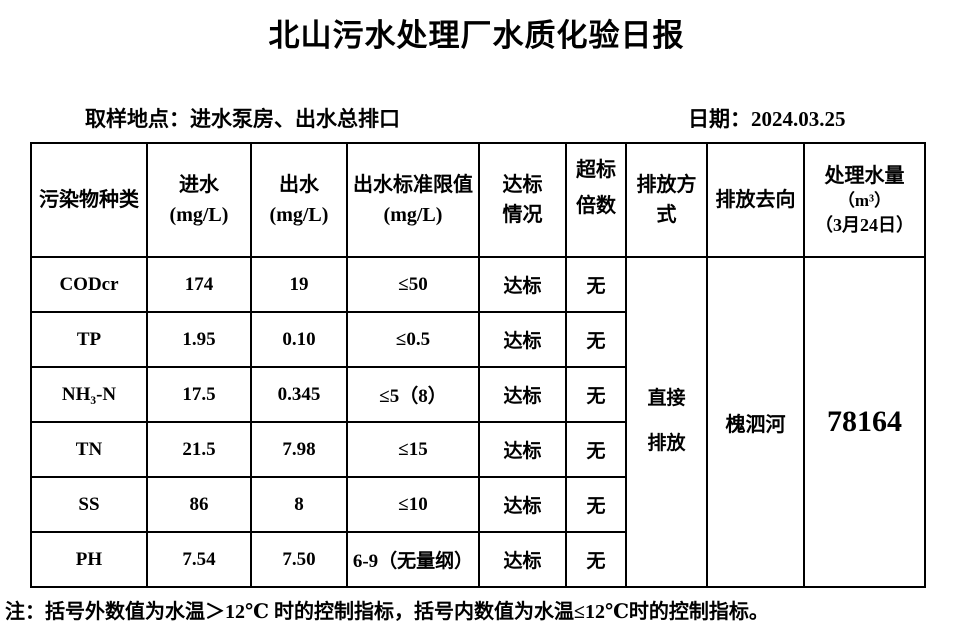  What do you see at coordinates (199, 559) in the screenshot?
I see `cell-influent: 7.54` at bounding box center [199, 559].